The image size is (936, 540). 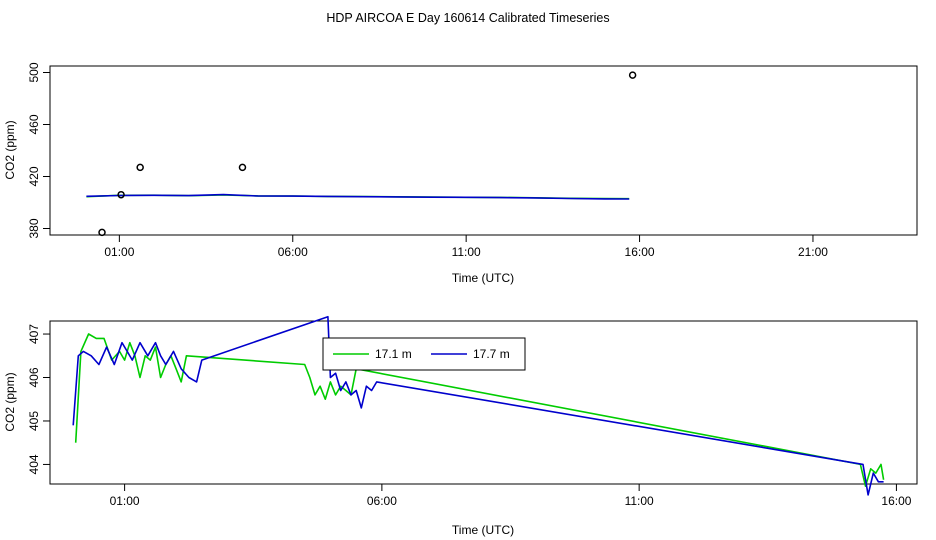 What do you see at coordinates (34, 334) in the screenshot?
I see `y-tick-label: 407` at bounding box center [34, 334].